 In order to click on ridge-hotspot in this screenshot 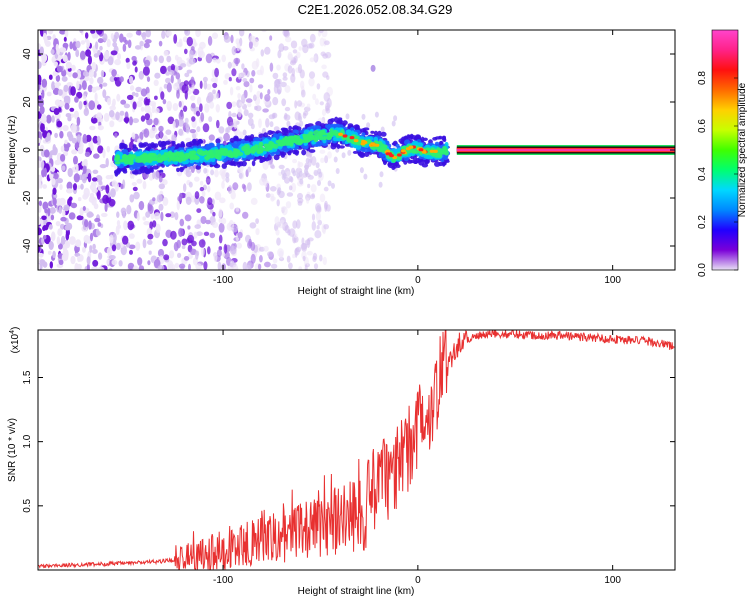, I will do `click(340, 134)`.